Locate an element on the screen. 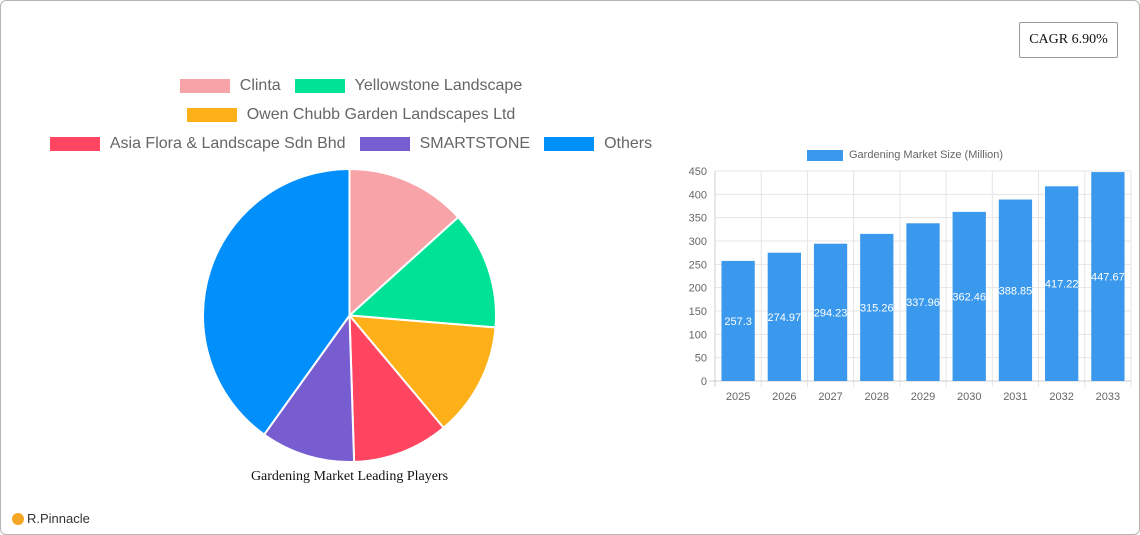 This screenshot has height=535, width=1140. svg-text: 2031 is located at coordinates (1015, 397).